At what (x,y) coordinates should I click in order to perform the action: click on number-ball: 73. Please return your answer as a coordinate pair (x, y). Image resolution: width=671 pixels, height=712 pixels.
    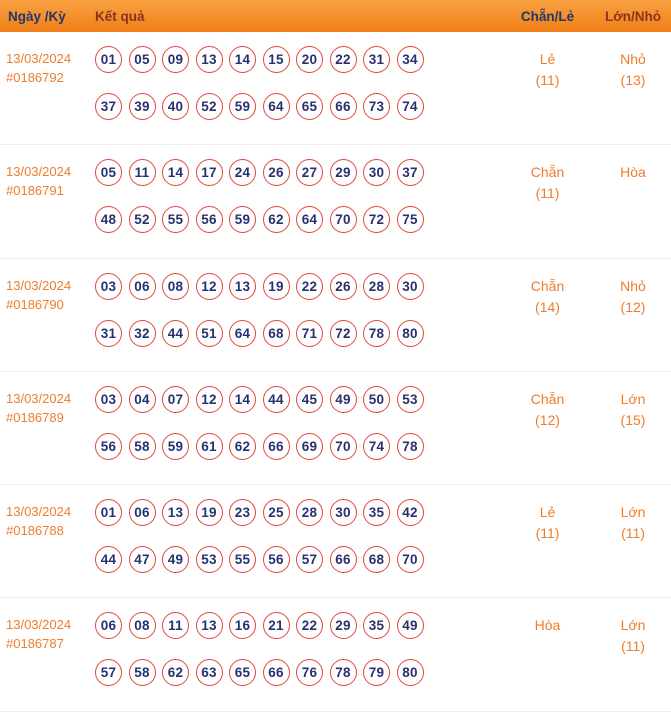
    Looking at the image, I should click on (376, 106).